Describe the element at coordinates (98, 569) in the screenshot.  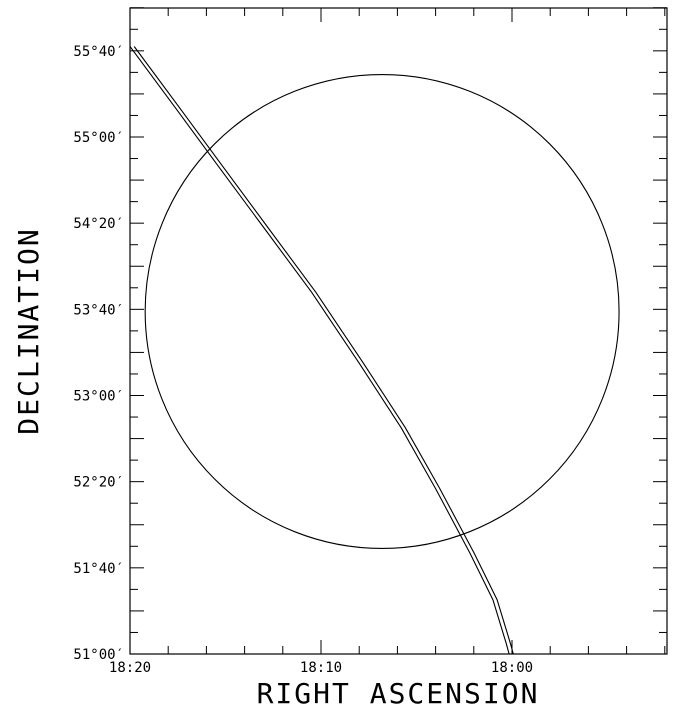
I see `y-tick-label: 51°40′` at that location.